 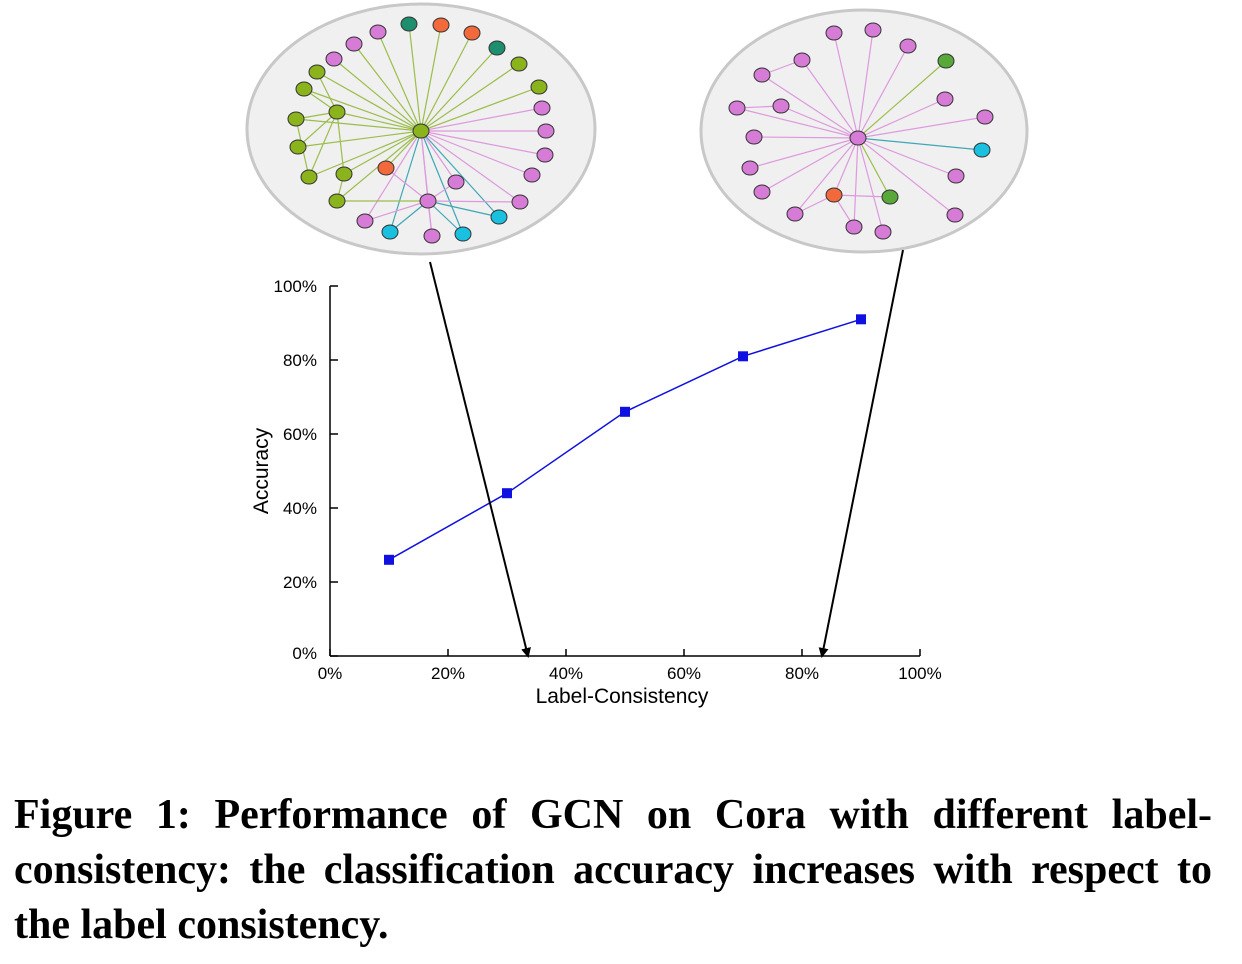 What do you see at coordinates (295, 286) in the screenshot?
I see `y-tick-label: 100%` at bounding box center [295, 286].